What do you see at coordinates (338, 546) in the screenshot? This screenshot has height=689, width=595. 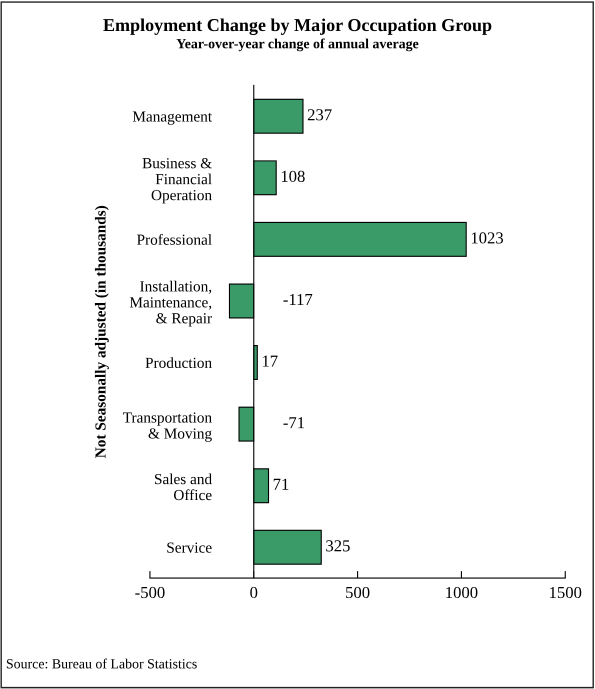 I see `data-label: 325` at bounding box center [338, 546].